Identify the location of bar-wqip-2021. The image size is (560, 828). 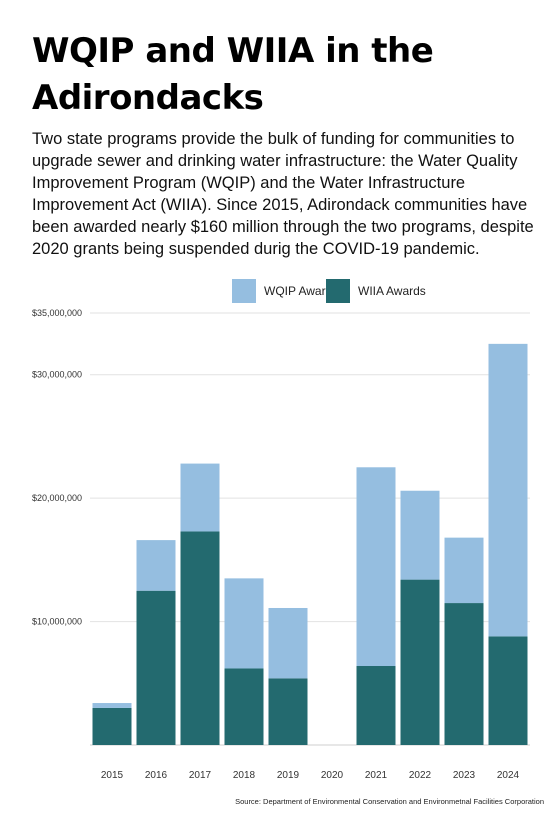
(376, 567).